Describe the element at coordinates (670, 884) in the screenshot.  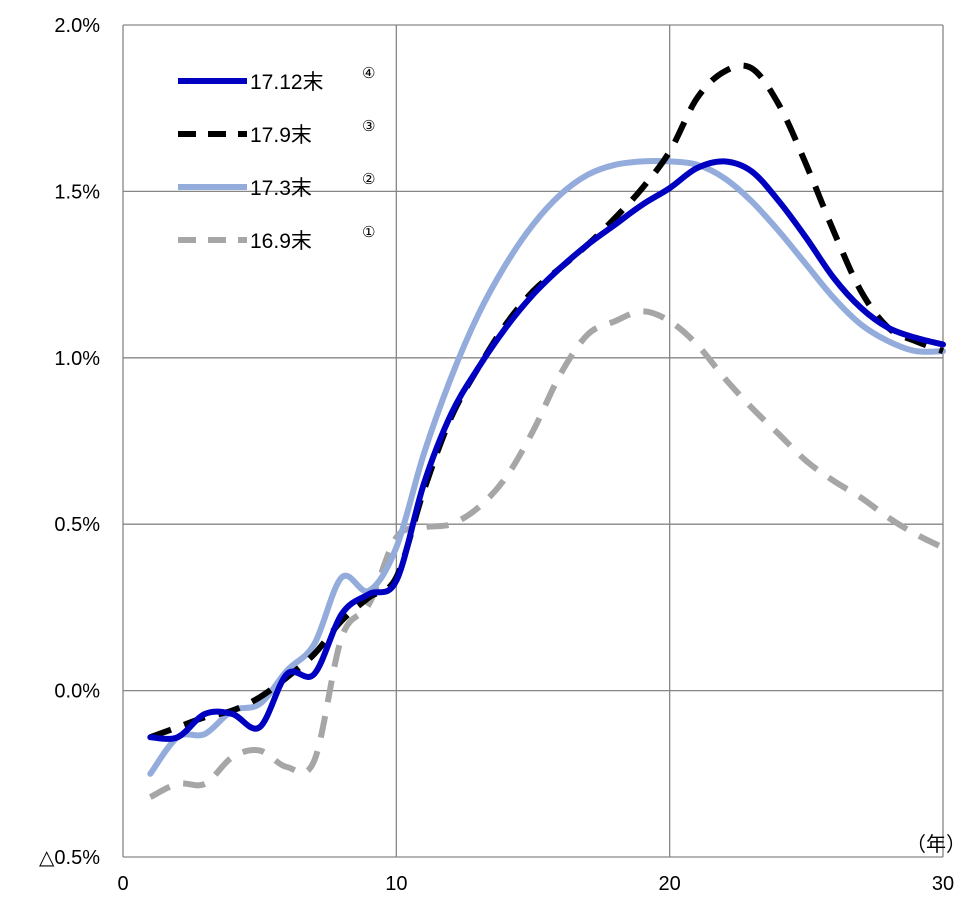
I see `x-tick-label: 20` at that location.